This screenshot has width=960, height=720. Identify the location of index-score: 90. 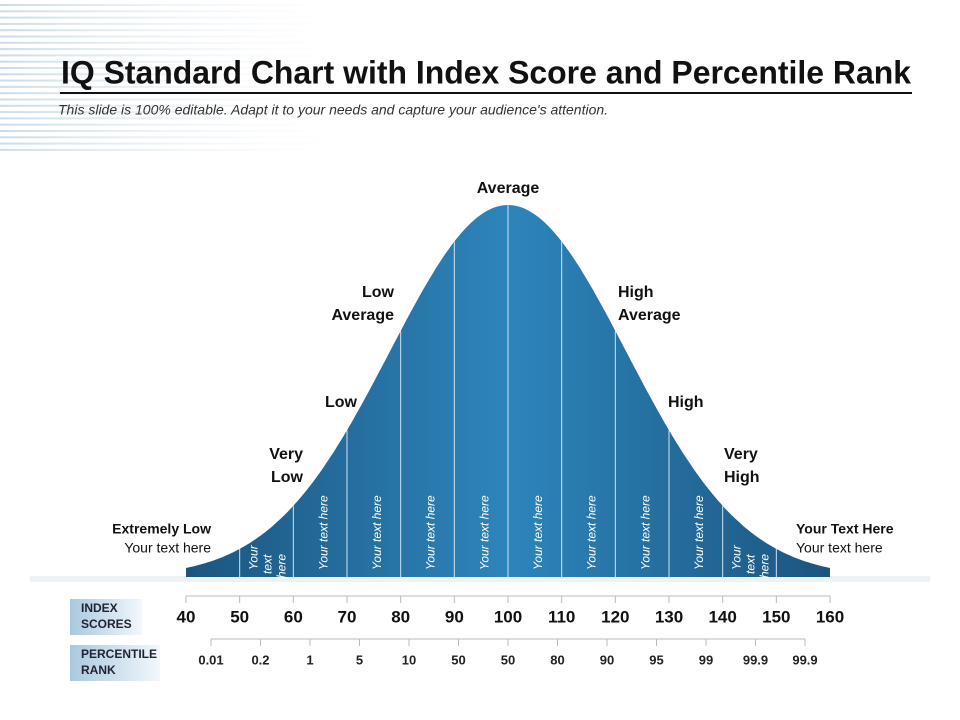
(454, 616).